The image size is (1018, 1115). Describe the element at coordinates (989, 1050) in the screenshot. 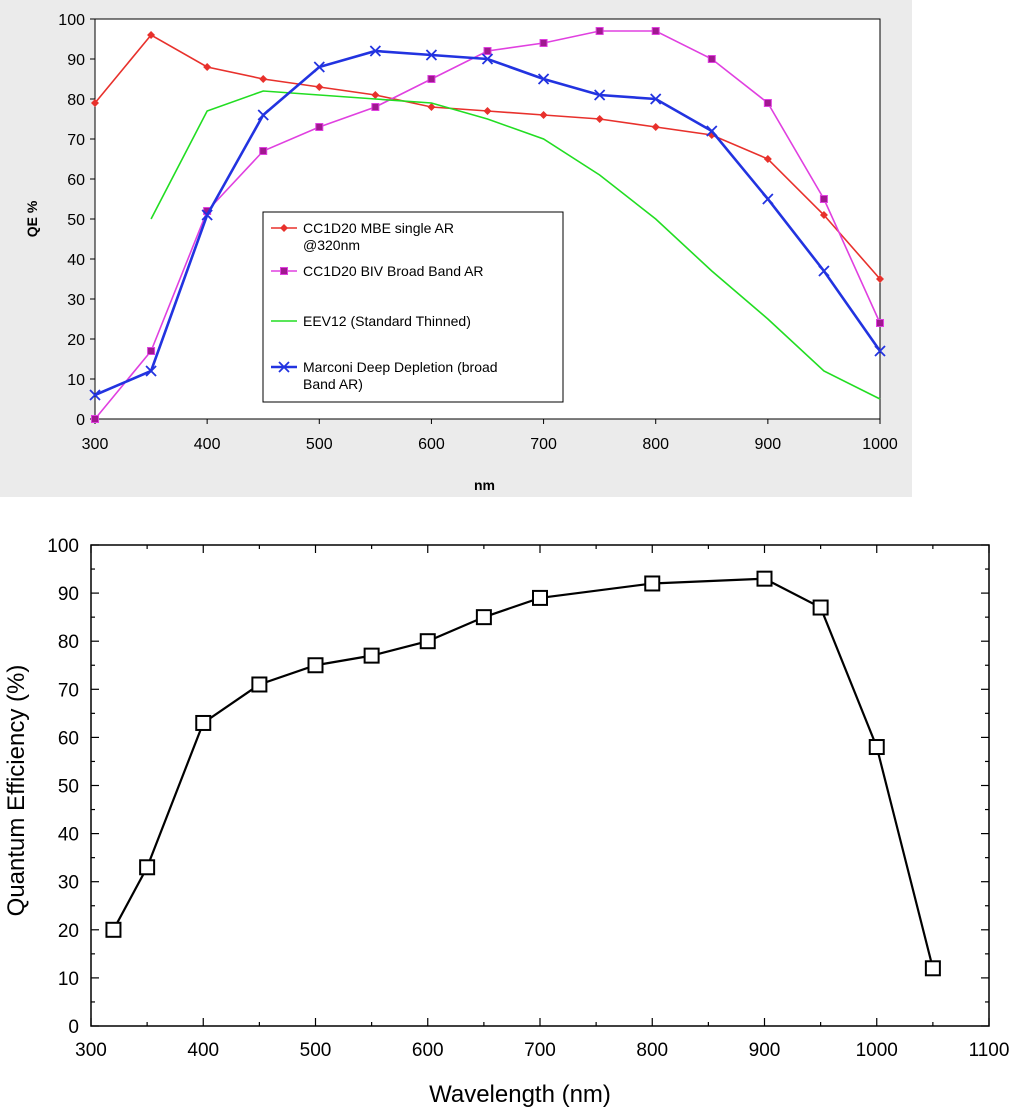

I see `x-tick-label: 1100` at that location.